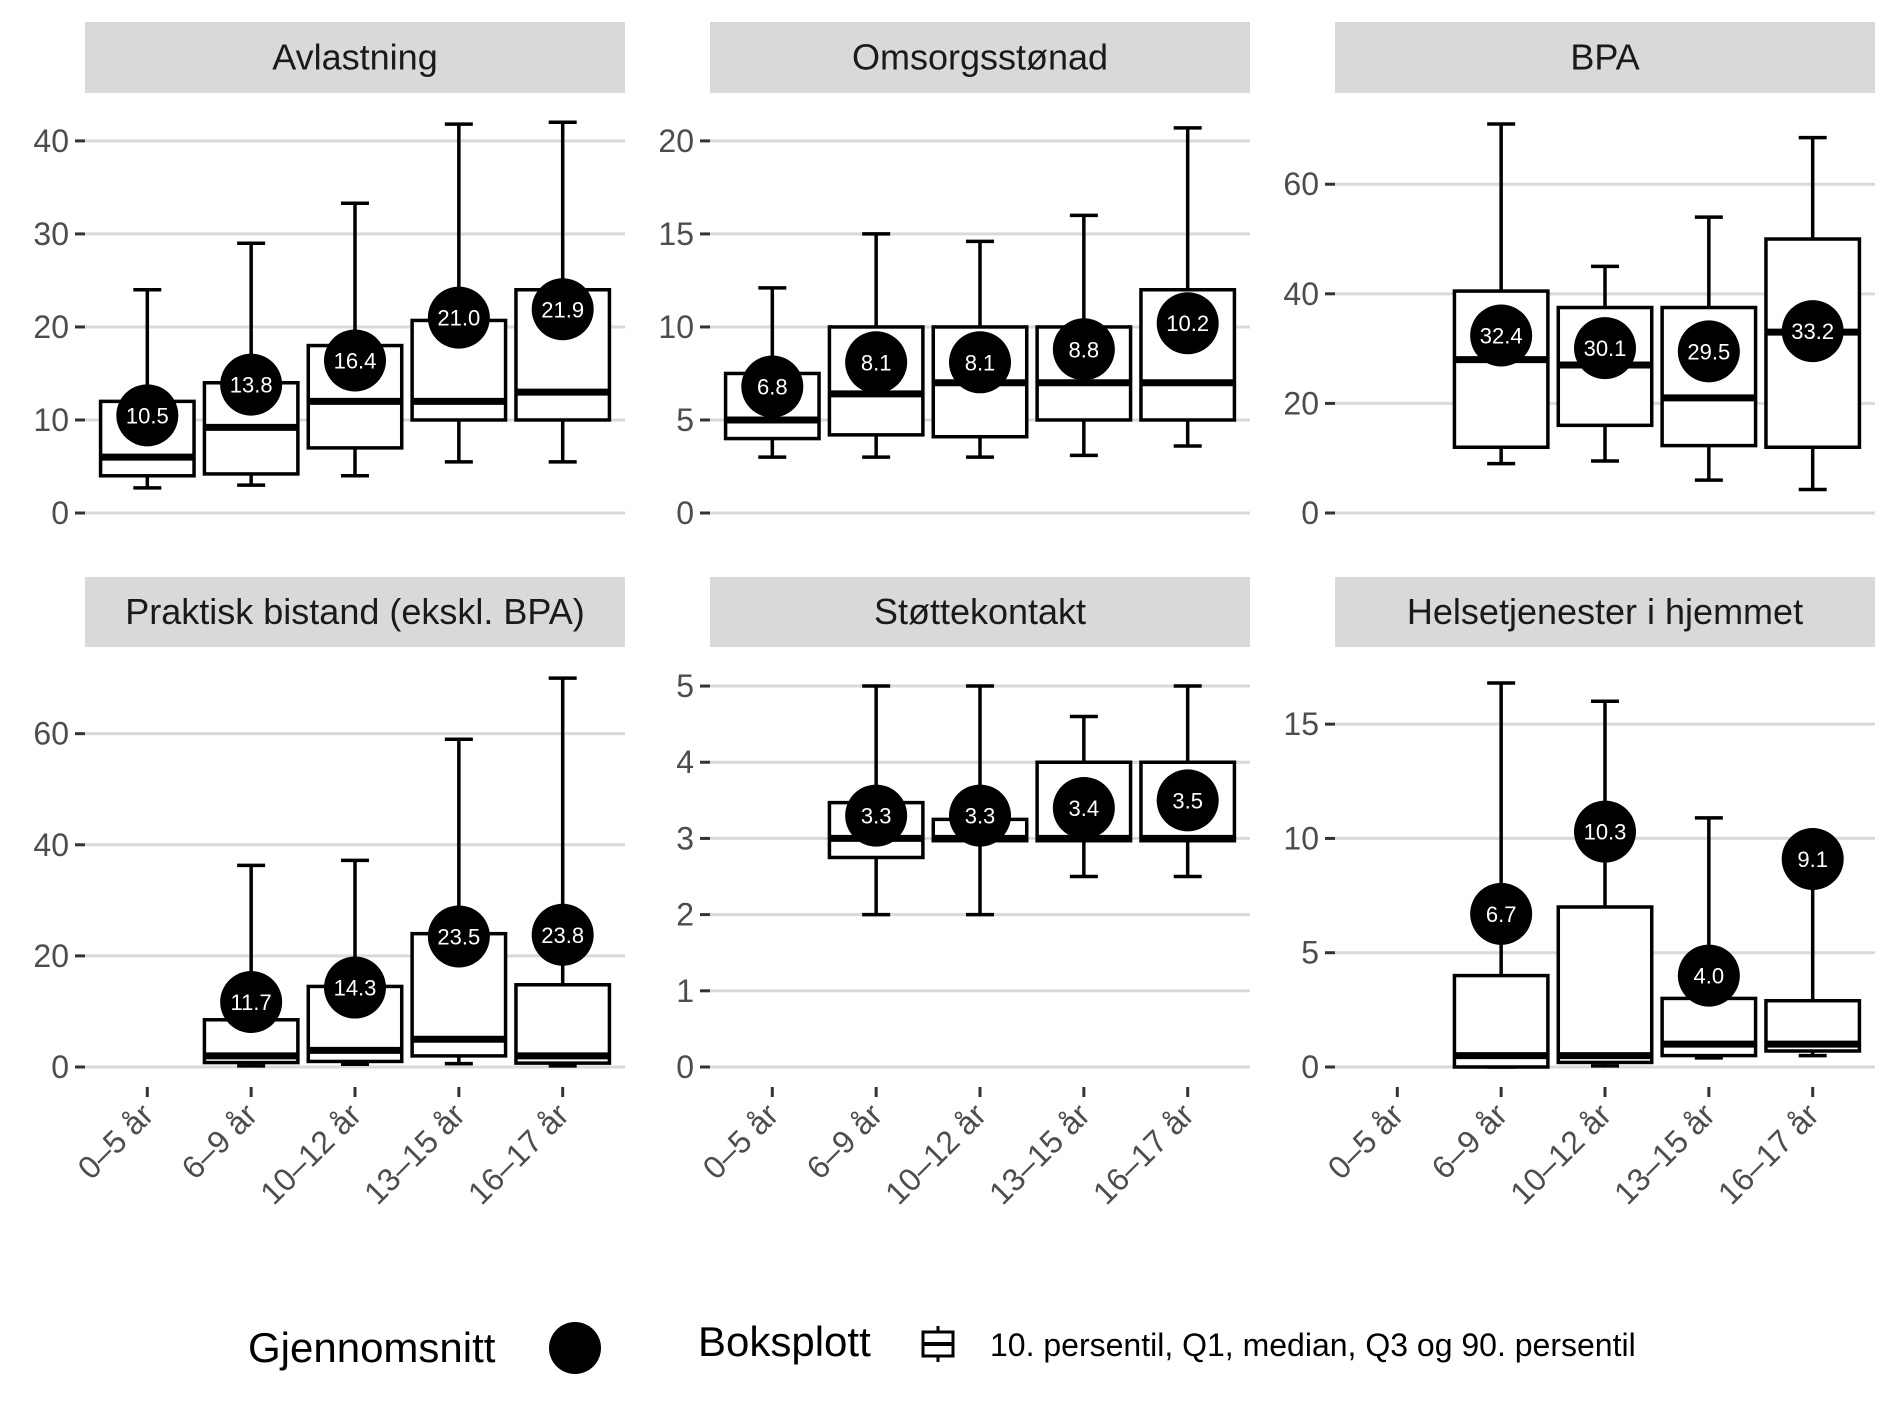 The width and height of the screenshot is (1889, 1422). I want to click on strip-praktisk-bistand-ekskl-bpa, so click(355, 612).